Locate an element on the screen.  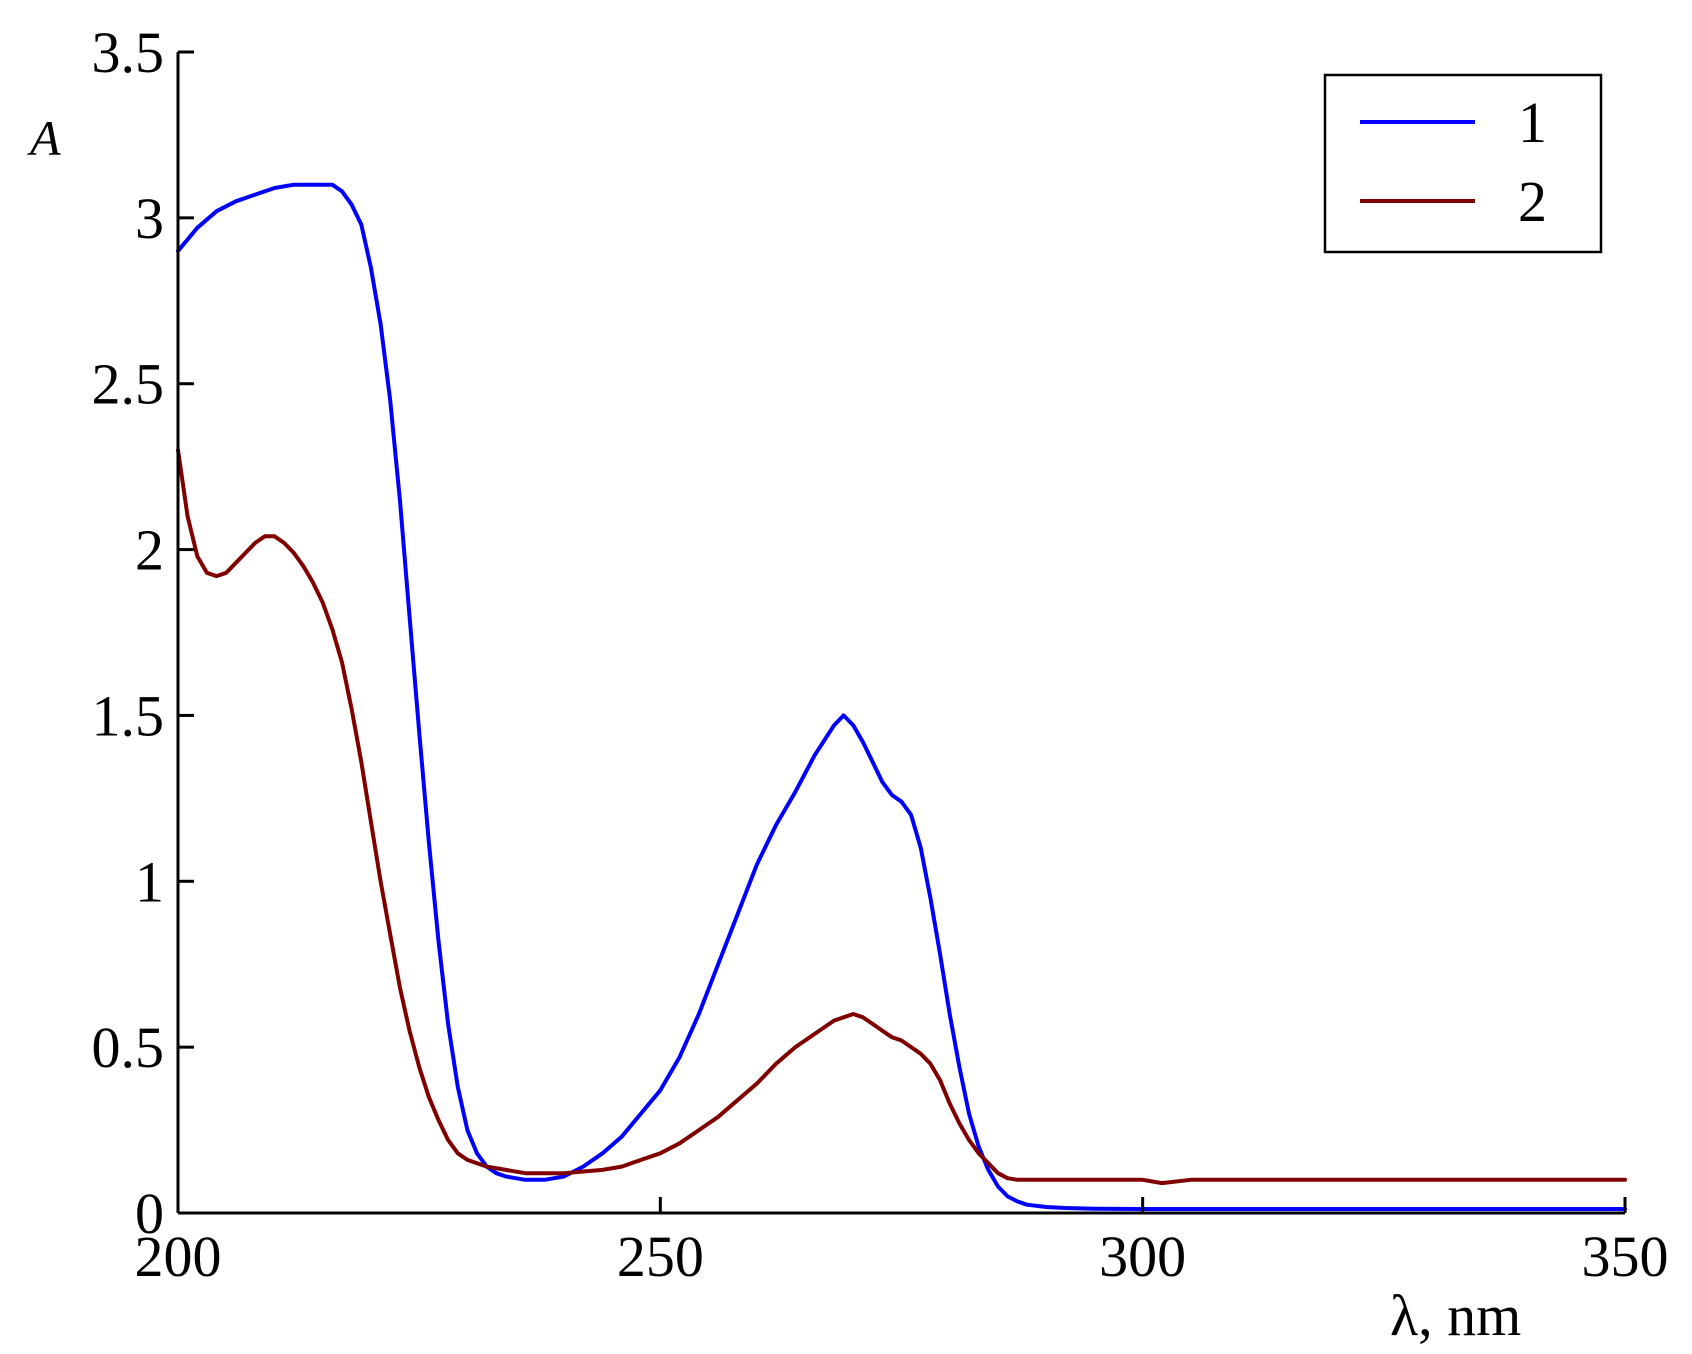
x-tick-label: 200 is located at coordinates (178, 1256).